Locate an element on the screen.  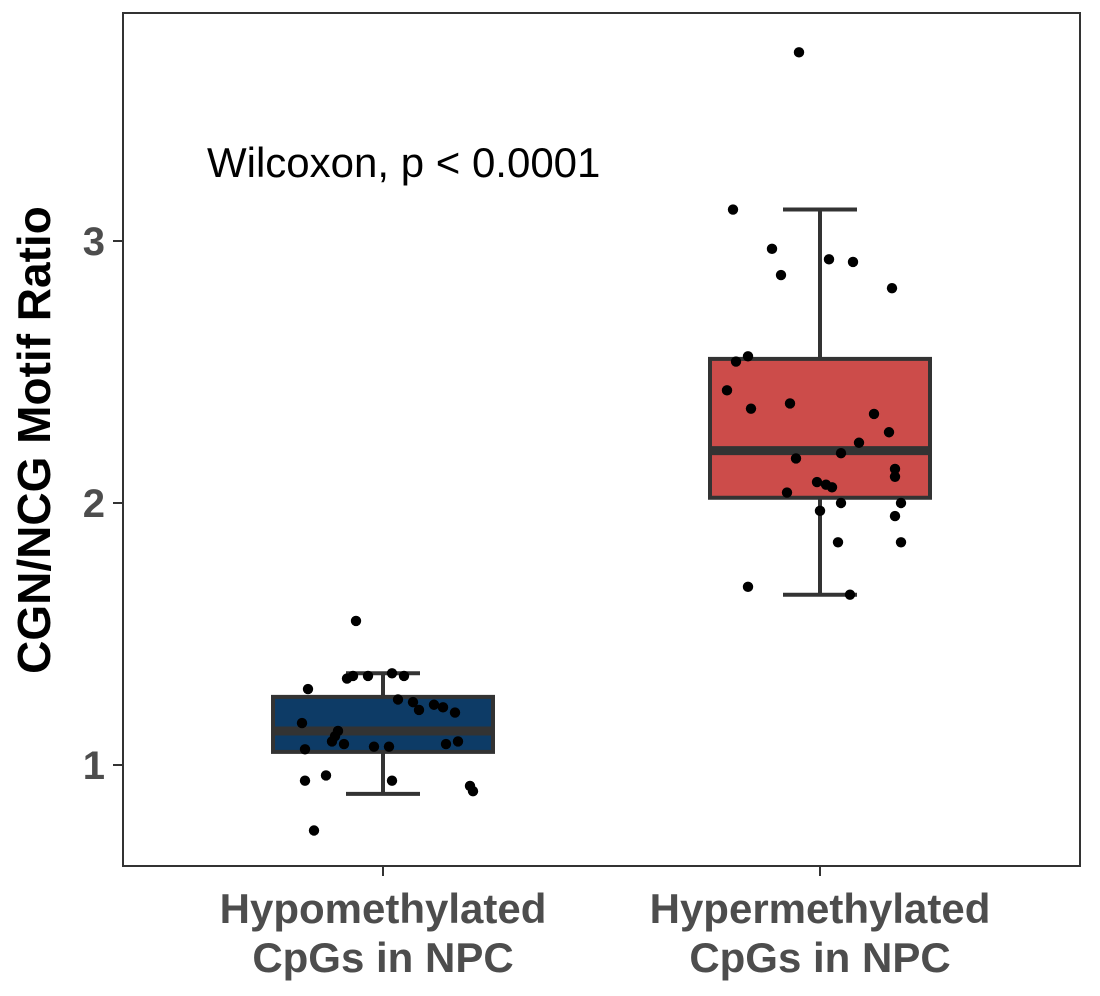
y-tick-label: 3 is located at coordinates (94, 242).